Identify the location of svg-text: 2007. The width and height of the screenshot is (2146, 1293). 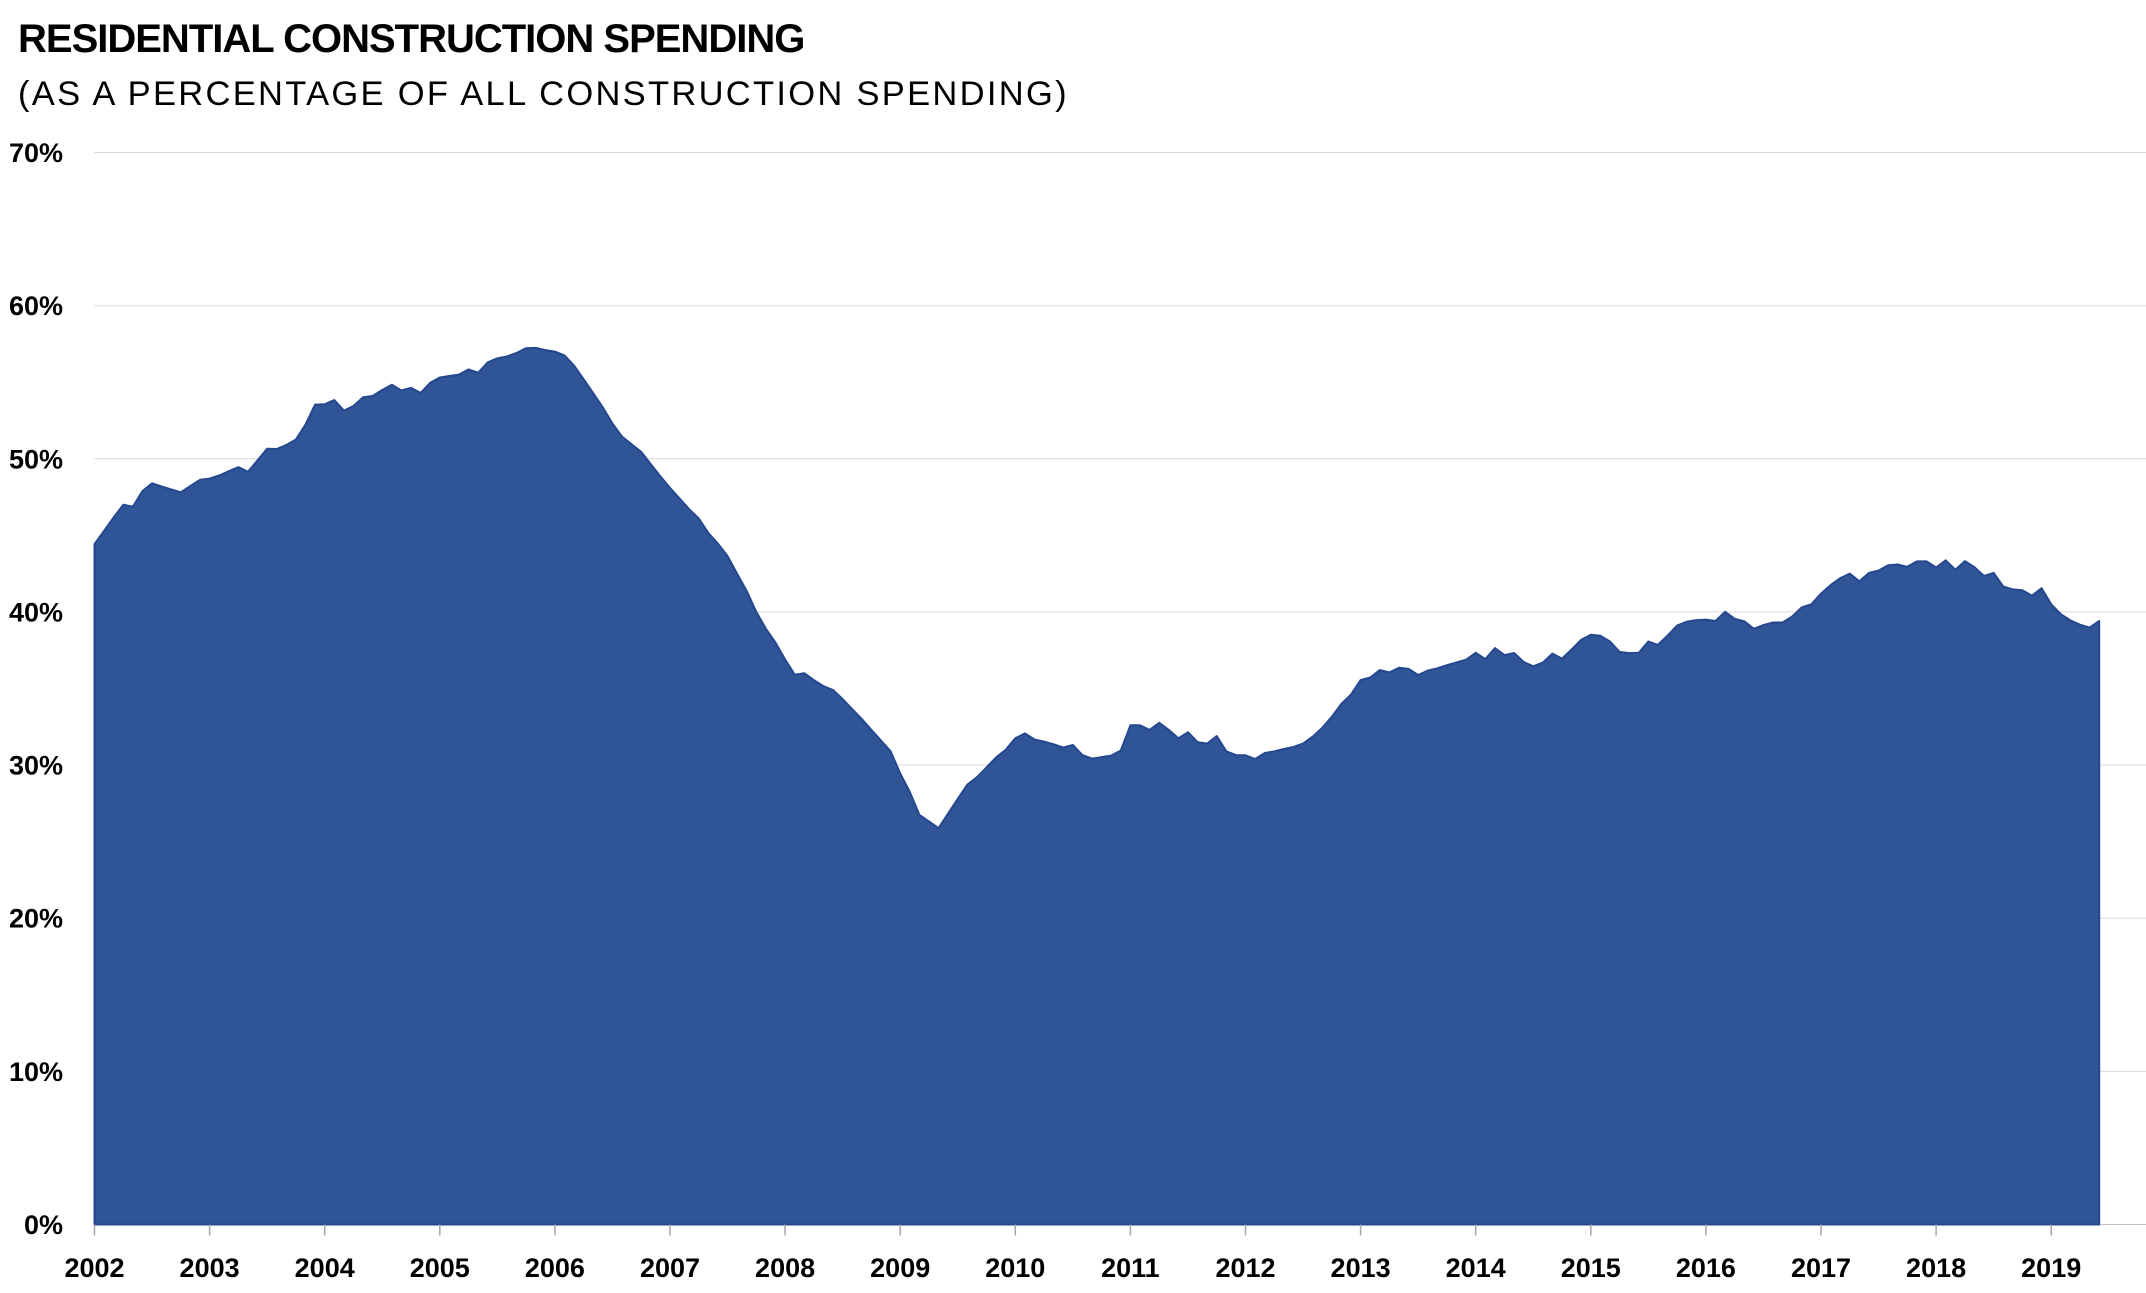
(670, 1268).